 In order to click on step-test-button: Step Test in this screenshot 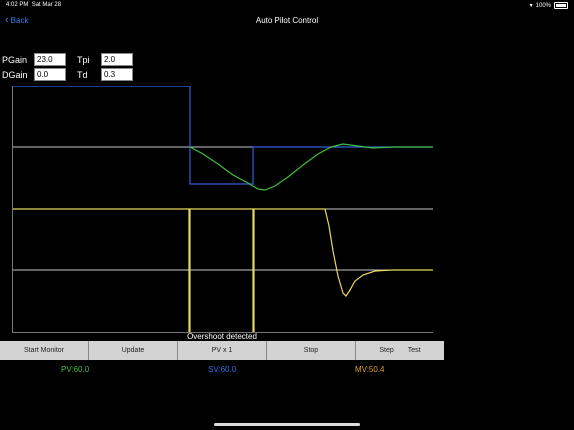, I will do `click(400, 350)`.